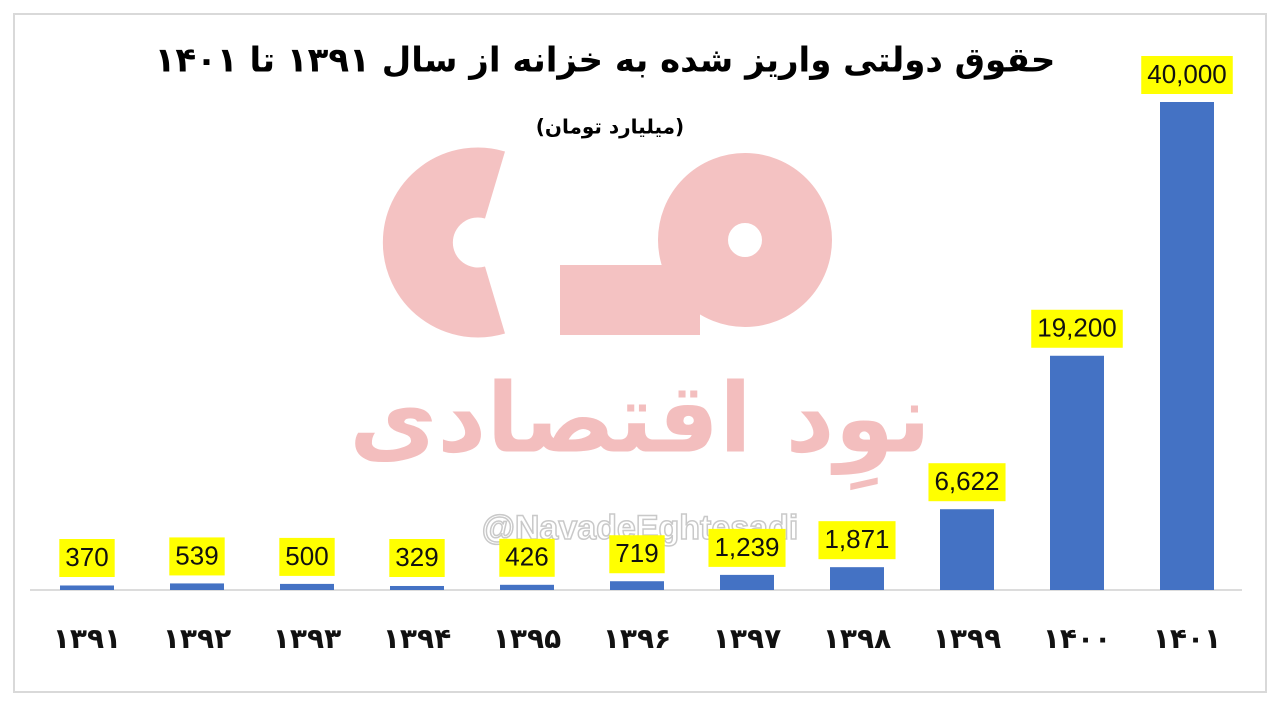  I want to click on value-label: 1,871, so click(856, 539).